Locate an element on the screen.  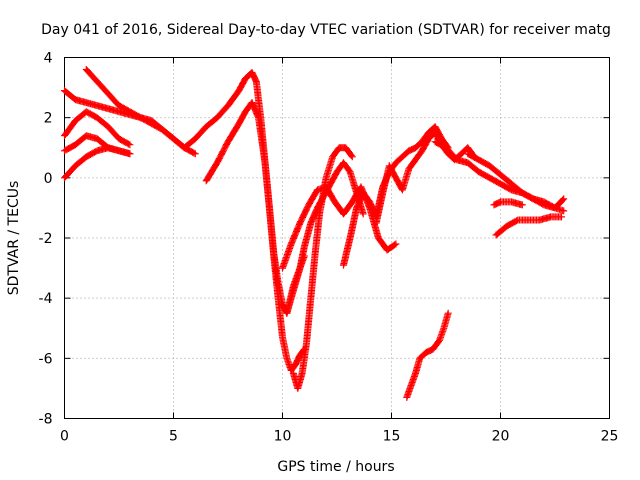
y-tick-label: -2 is located at coordinates (46, 239).